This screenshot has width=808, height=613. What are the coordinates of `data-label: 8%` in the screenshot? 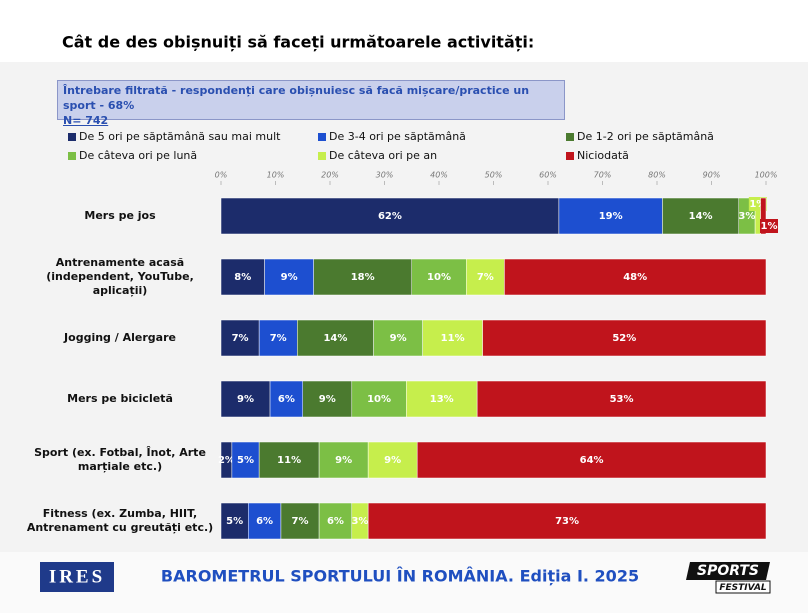 It's located at (242, 277).